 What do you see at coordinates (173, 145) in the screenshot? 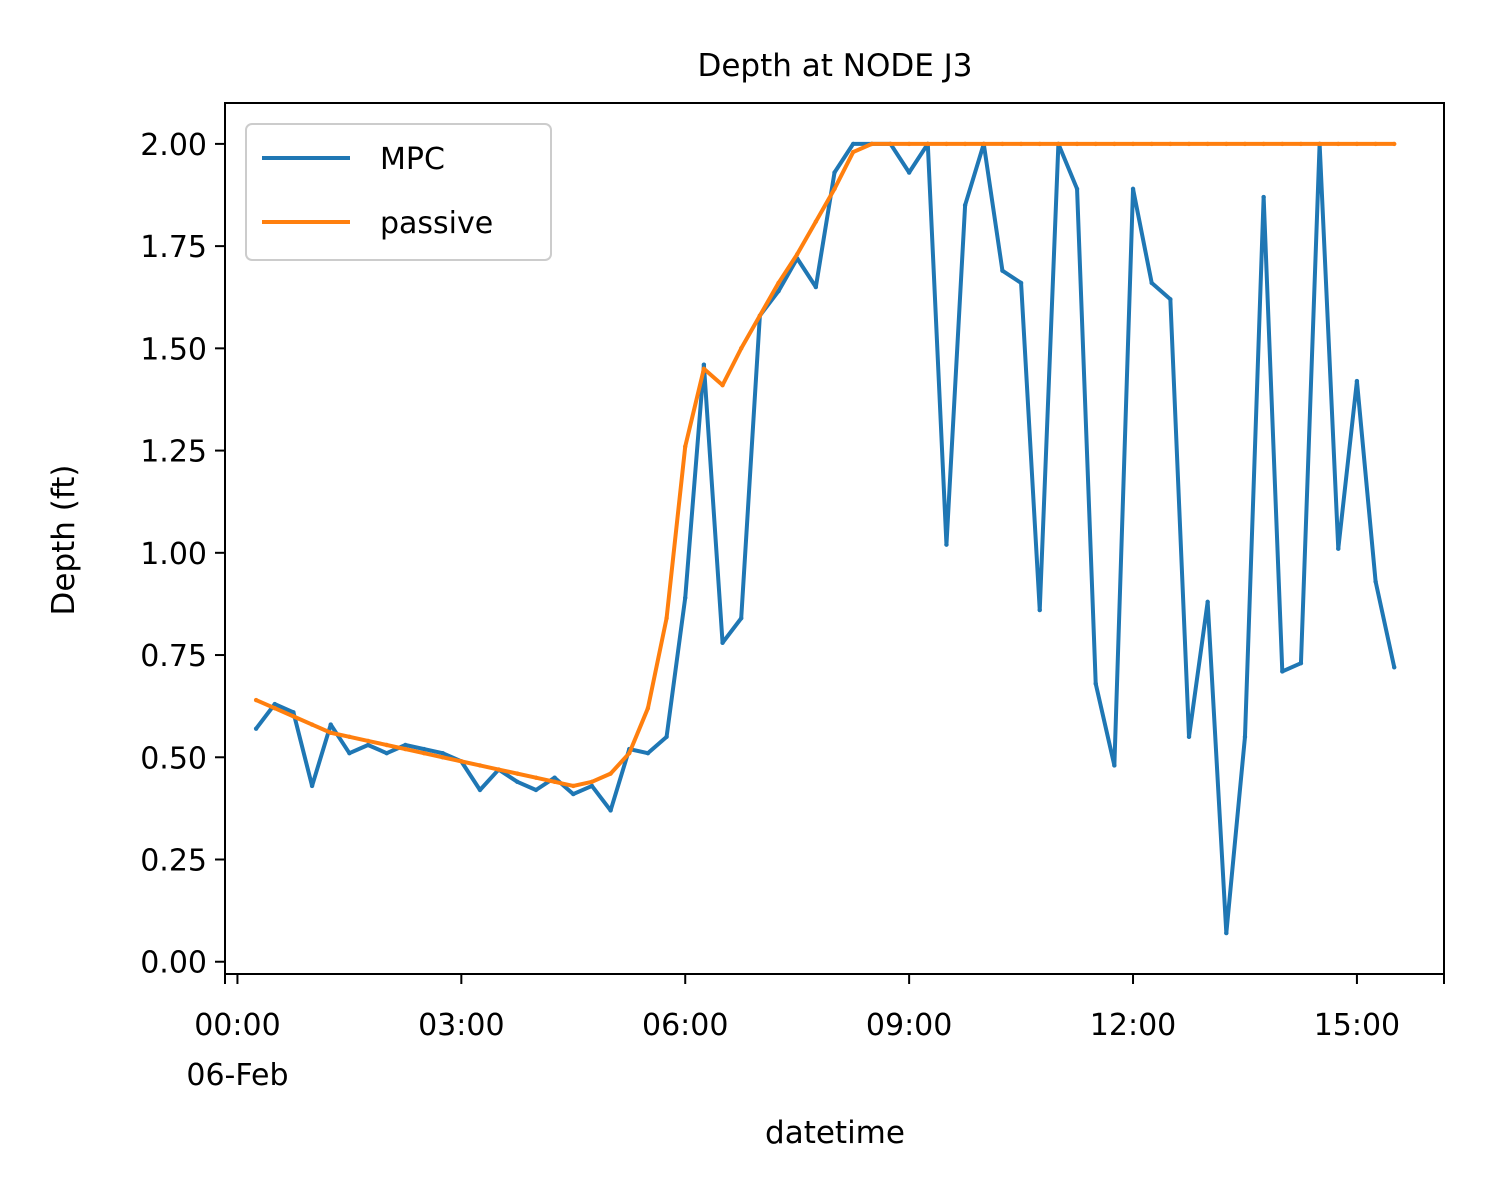
I see `y-tick-label: 2.00` at bounding box center [173, 145].